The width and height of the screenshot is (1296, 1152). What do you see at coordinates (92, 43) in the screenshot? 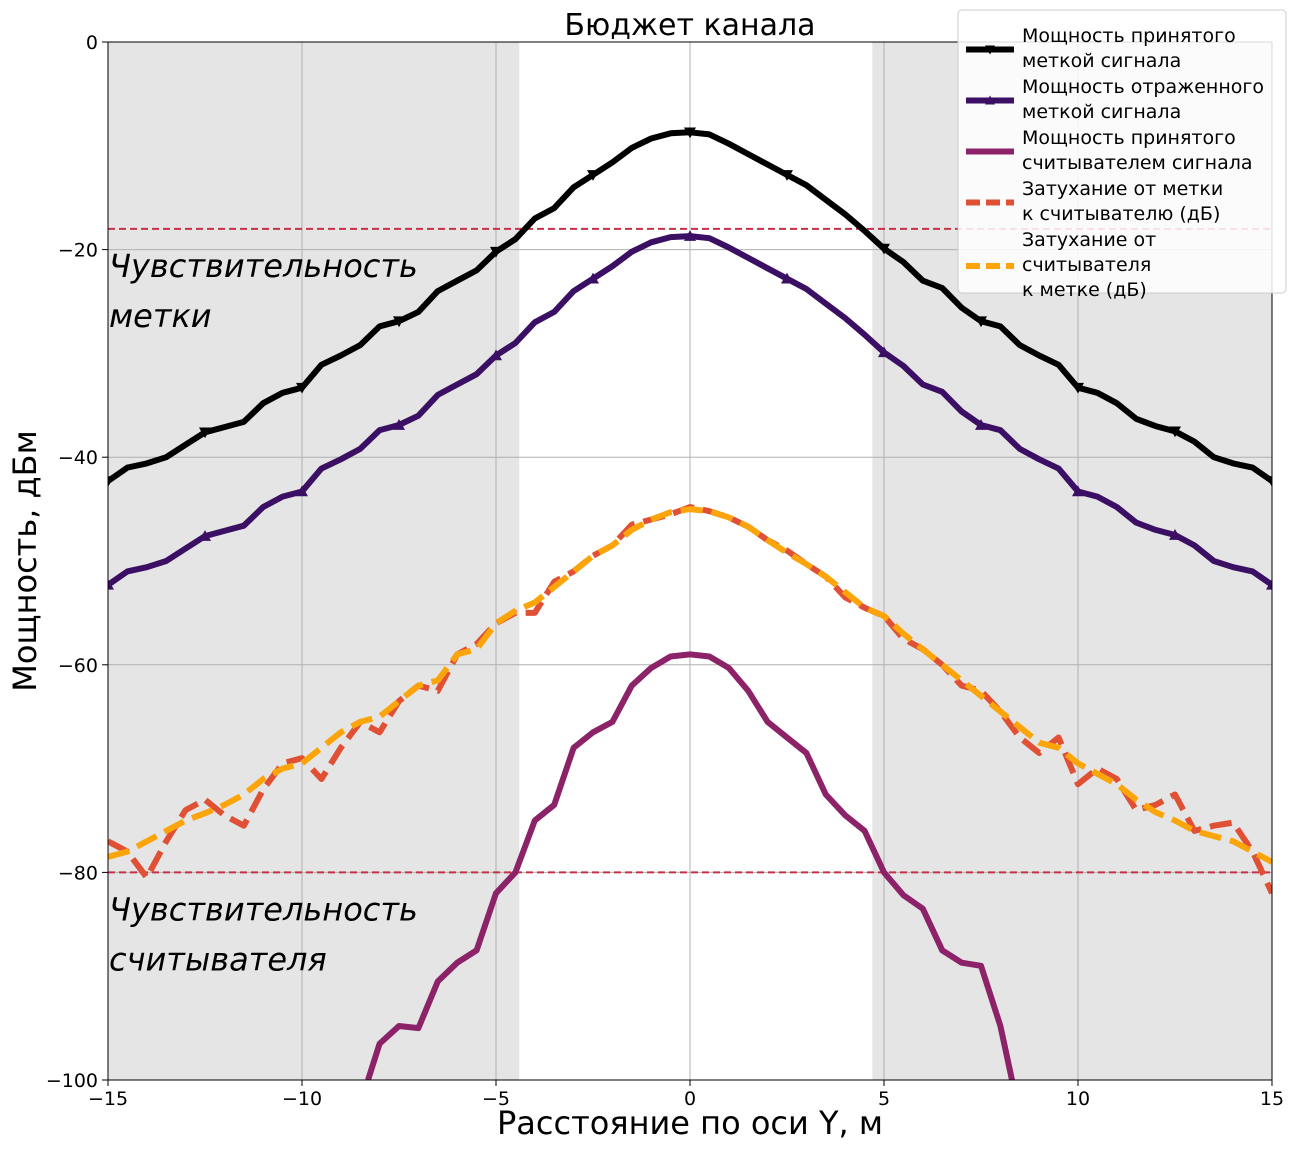
I see `y-tick-label: 0` at bounding box center [92, 43].